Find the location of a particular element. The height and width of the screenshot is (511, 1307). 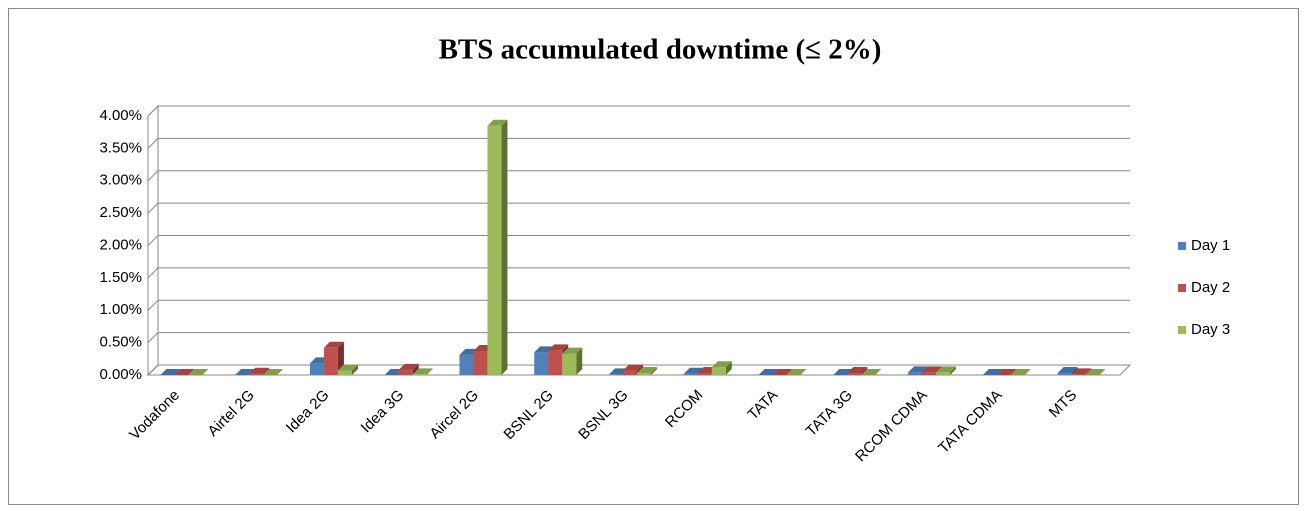

legend-label: Day 2 is located at coordinates (1210, 287).